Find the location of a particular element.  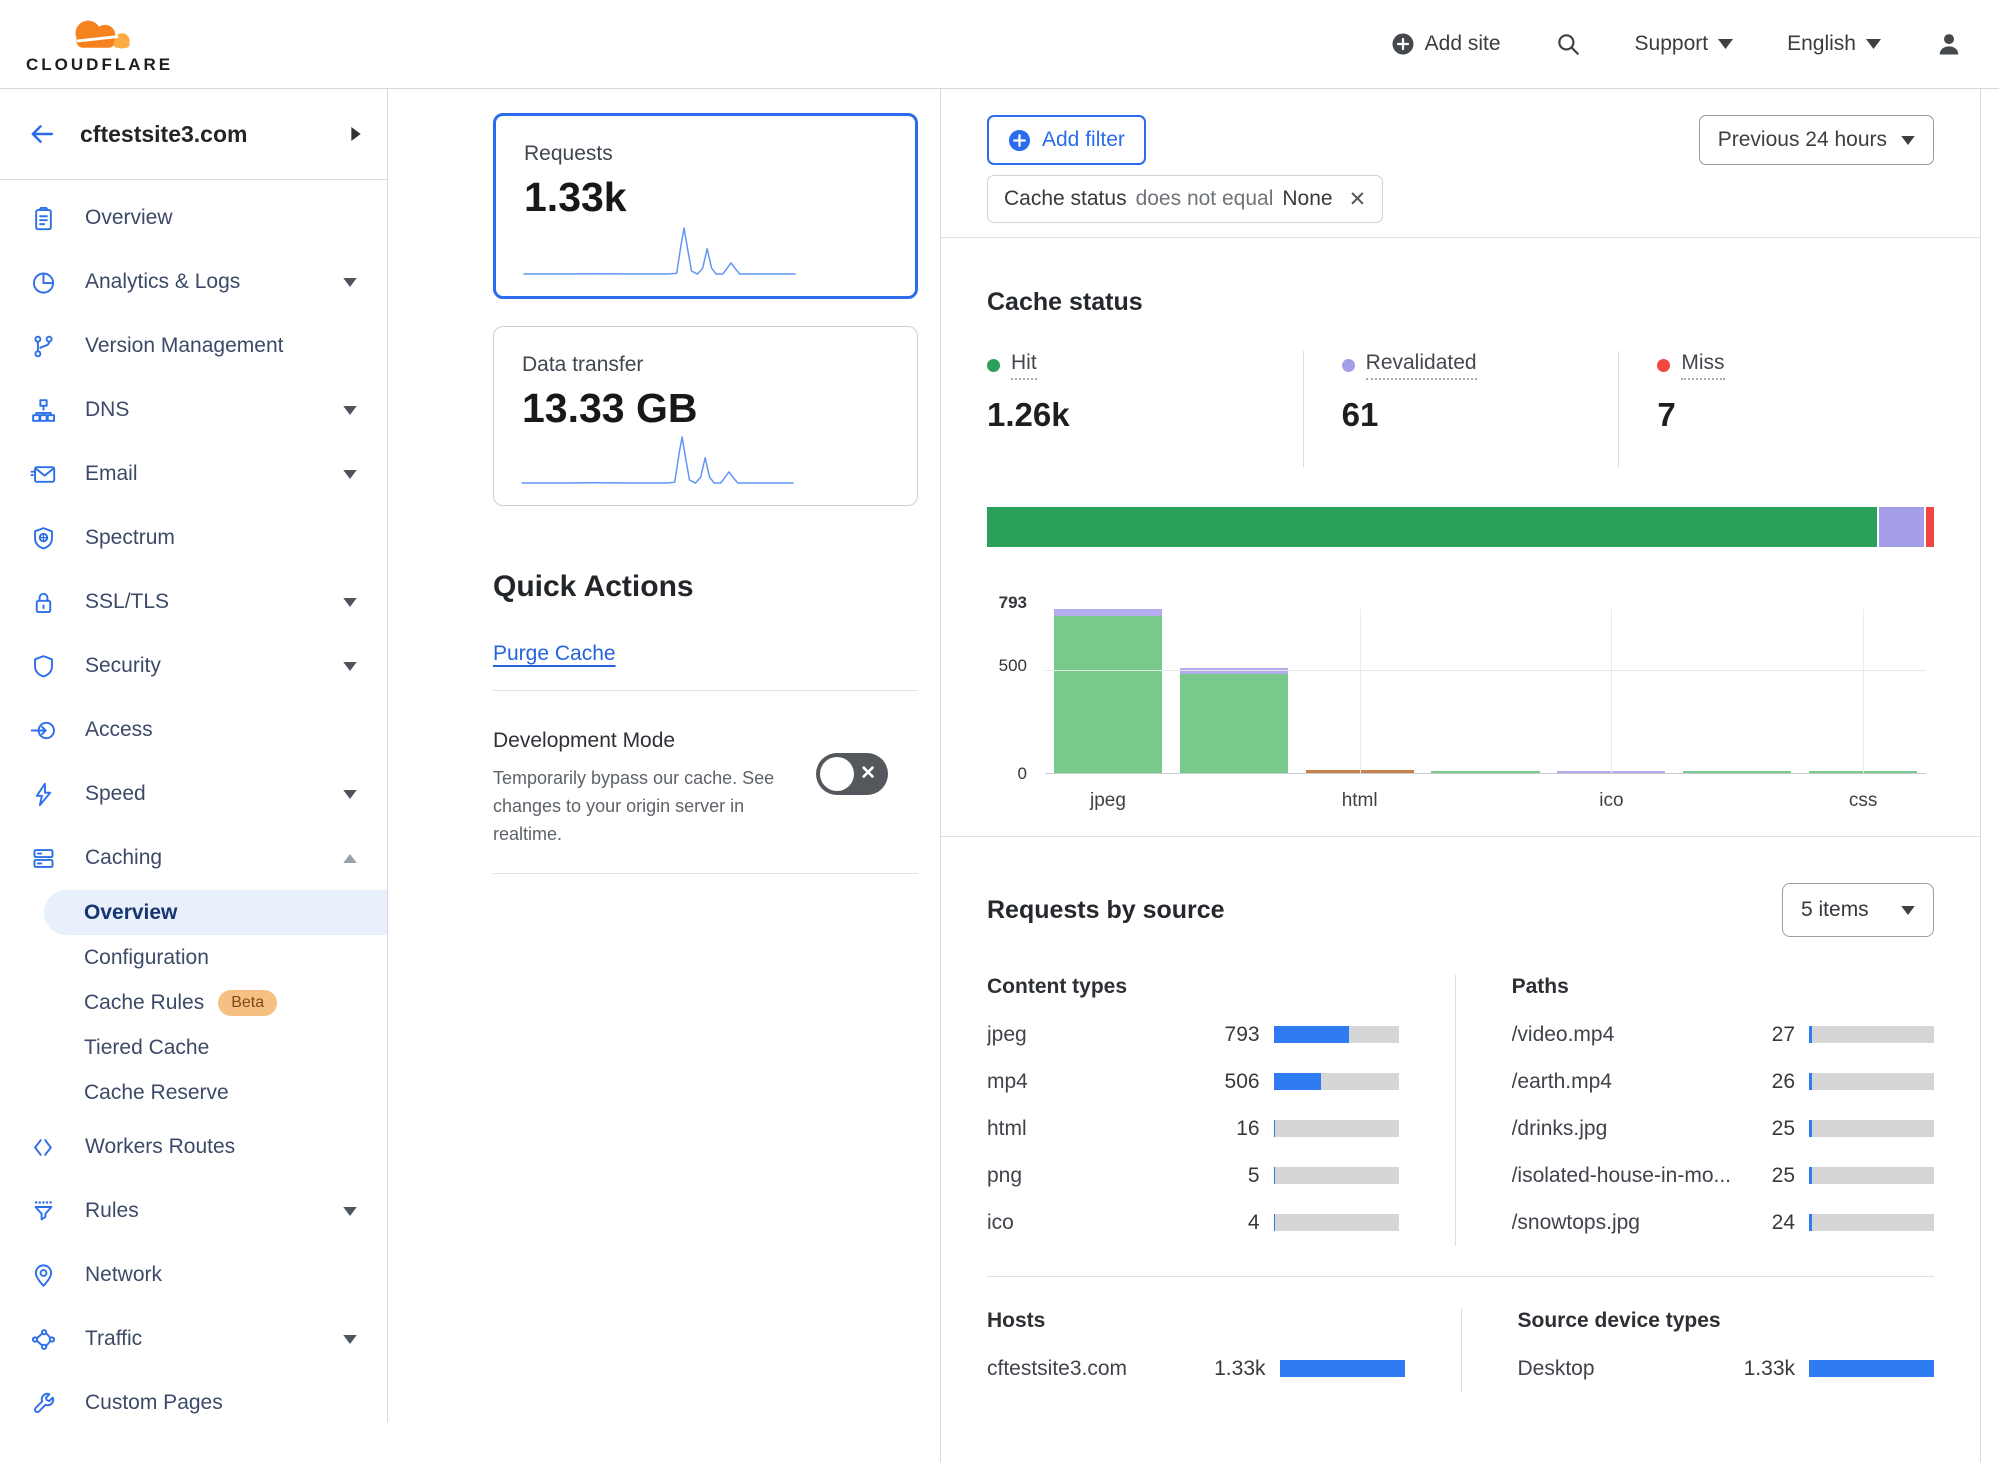

search-button is located at coordinates (1568, 44).